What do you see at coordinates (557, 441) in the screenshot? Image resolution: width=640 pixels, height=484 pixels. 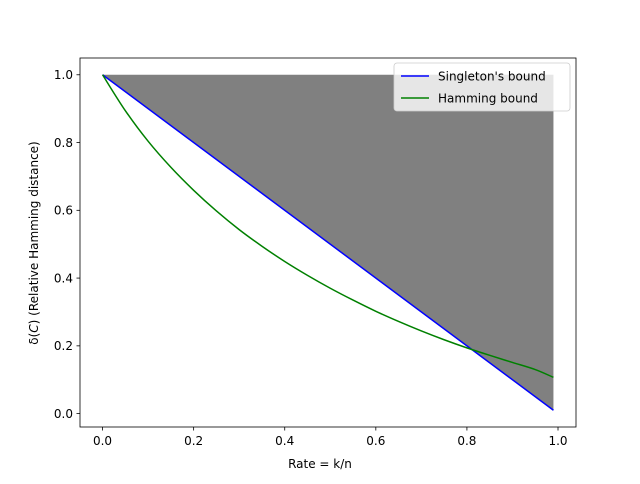 I see `x-tick-label: 1.0` at bounding box center [557, 441].